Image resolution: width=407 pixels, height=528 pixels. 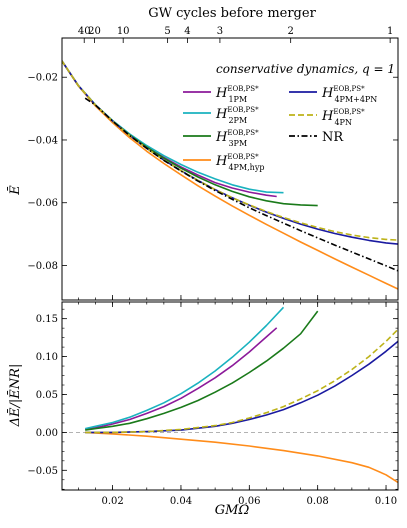 I want to click on legend-label-H3PM: HEOB,PS* 3PM, so click(x=237, y=138).